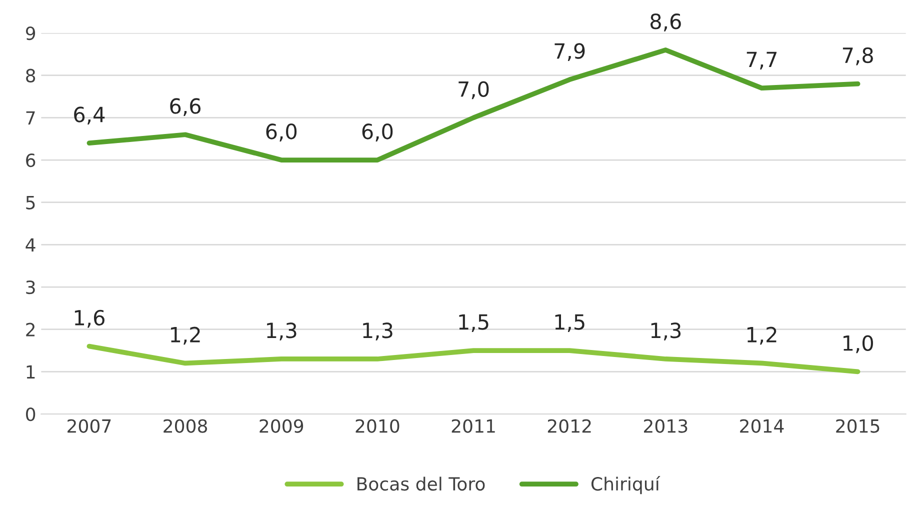 The width and height of the screenshot is (915, 508). Describe the element at coordinates (857, 56) in the screenshot. I see `data-label: 7,8` at that location.